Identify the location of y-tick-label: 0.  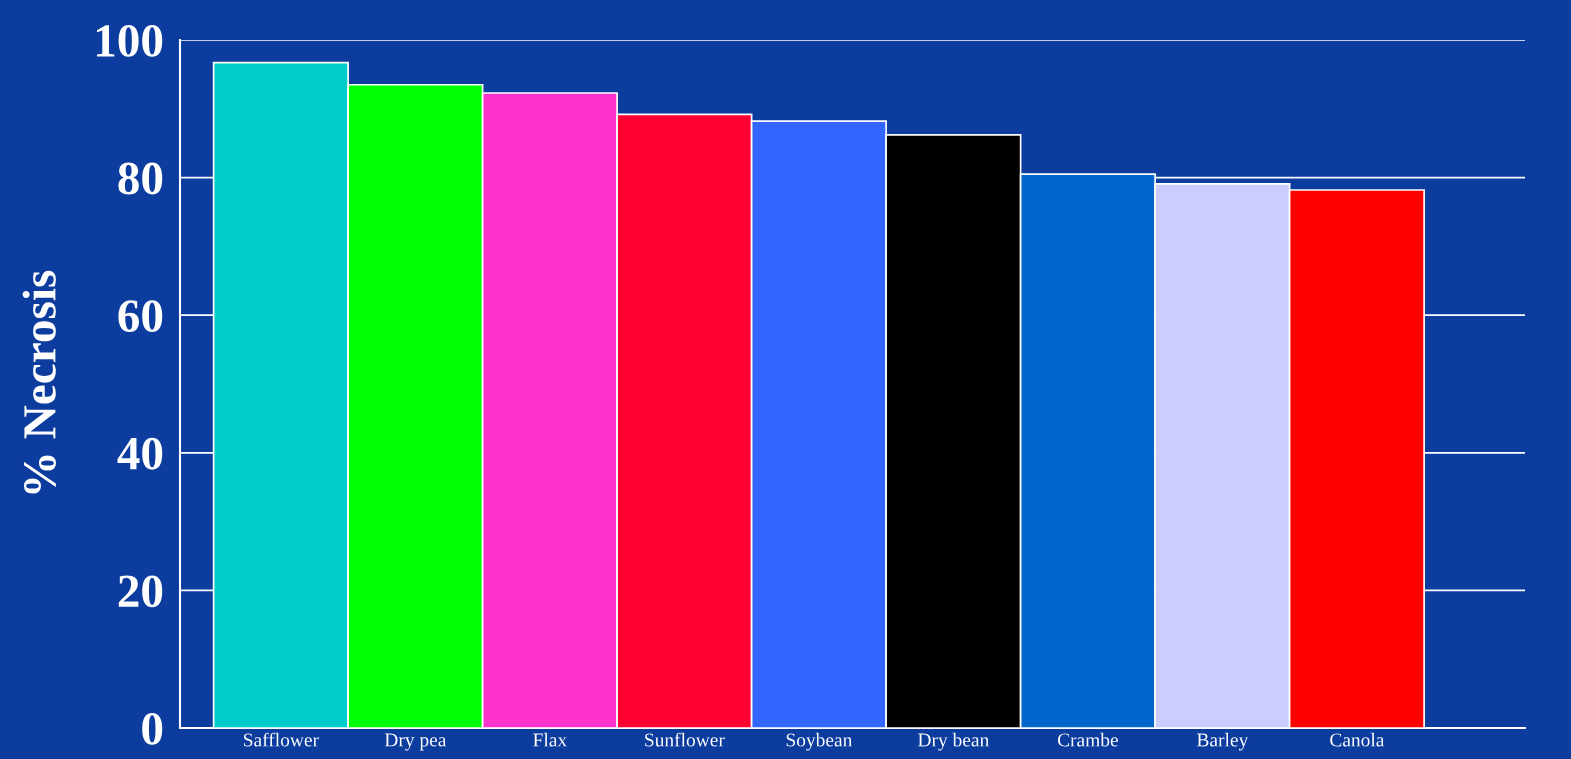
(152, 728).